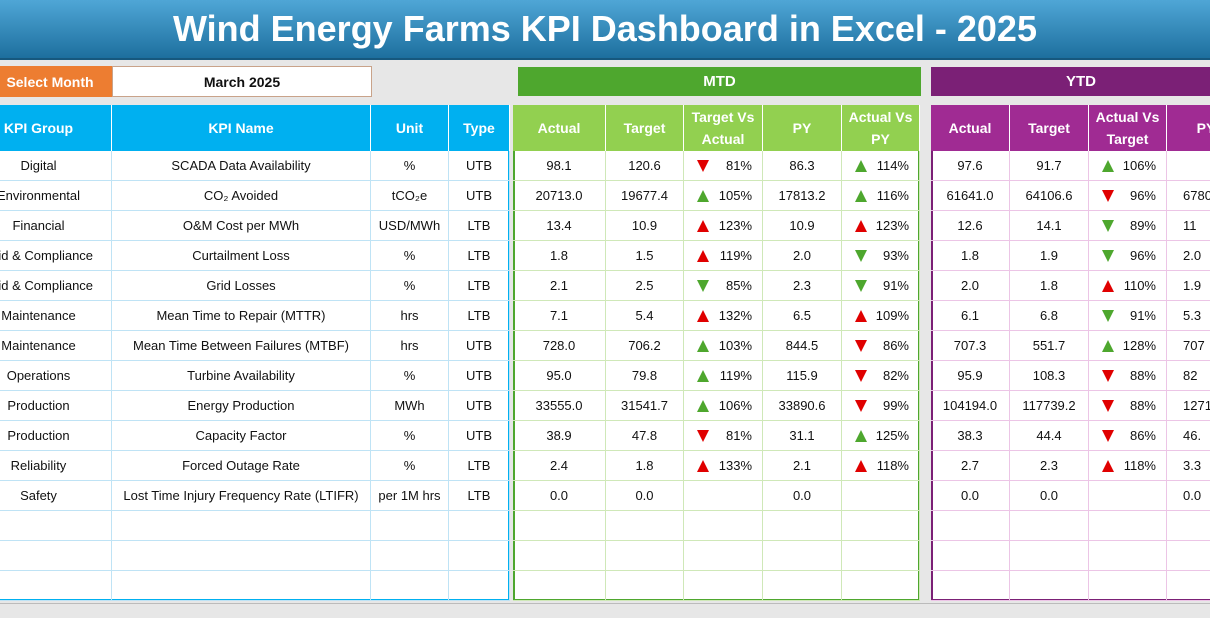 This screenshot has height=618, width=1210. I want to click on percent-text: 91%, so click(1142, 315).